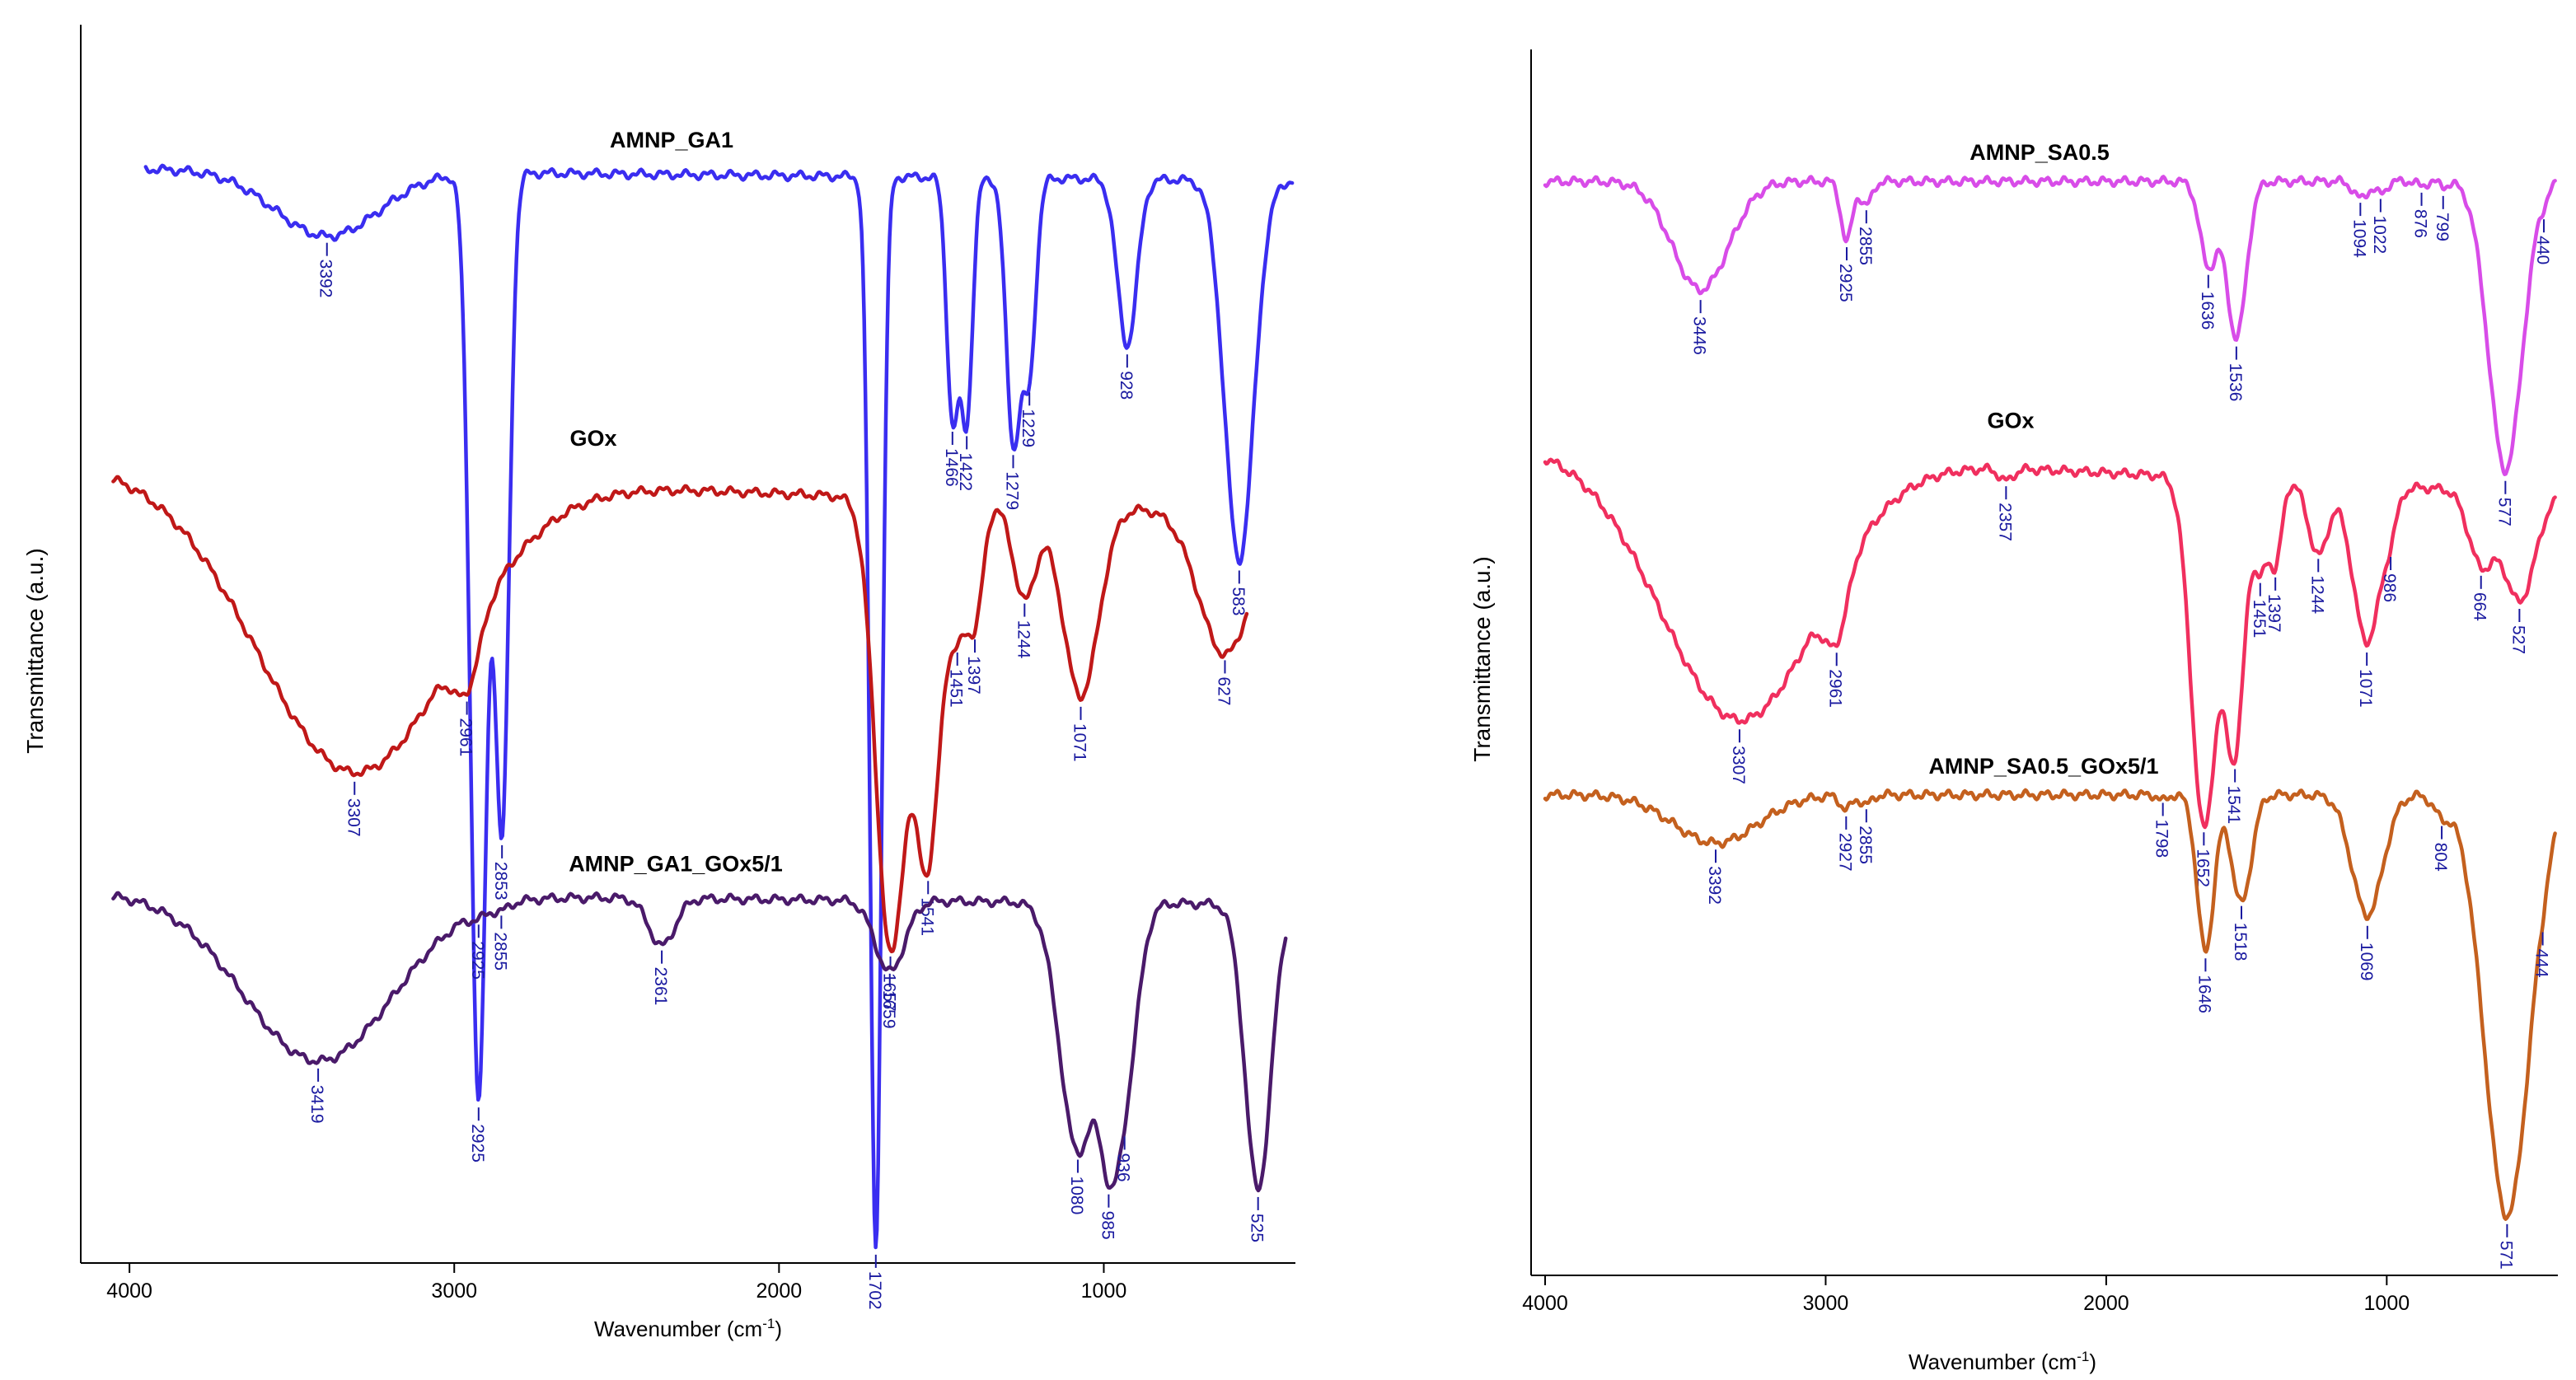 This screenshot has height=1380, width=2576. Describe the element at coordinates (2050, 643) in the screenshot. I see `trace-gox` at that location.